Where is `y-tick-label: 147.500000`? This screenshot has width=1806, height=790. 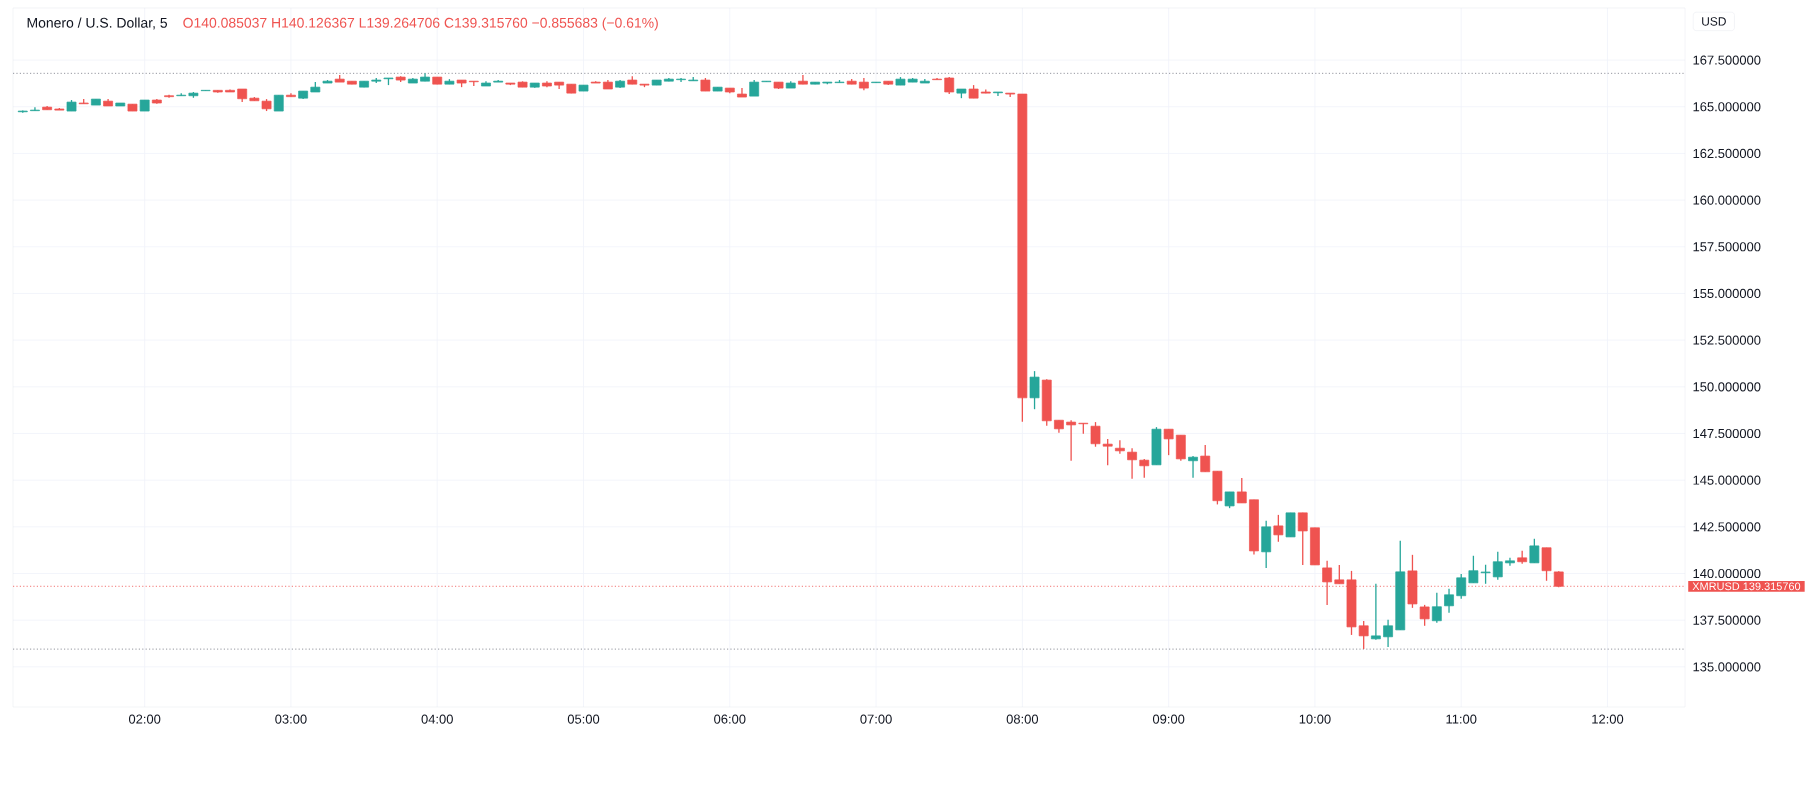 y-tick-label: 147.500000 is located at coordinates (1727, 433).